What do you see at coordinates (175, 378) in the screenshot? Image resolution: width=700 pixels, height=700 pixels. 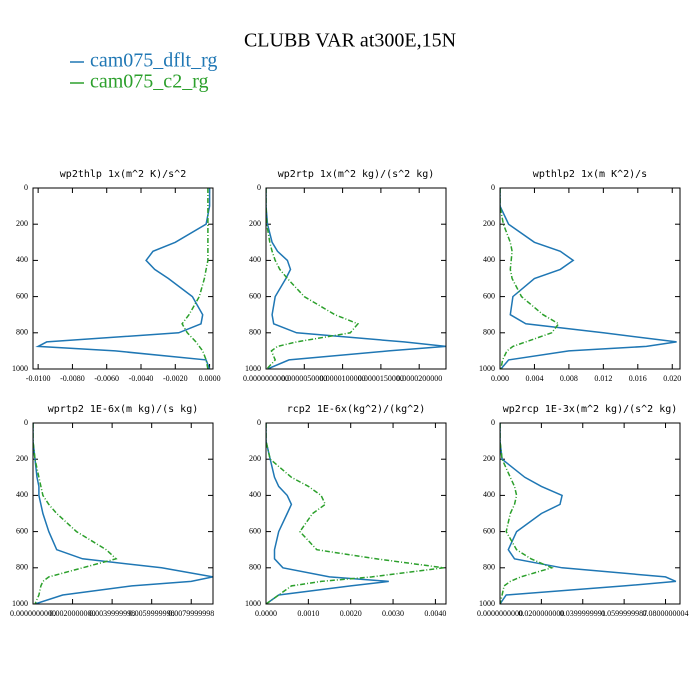 I see `x-tick-label: -0.0020` at bounding box center [175, 378].